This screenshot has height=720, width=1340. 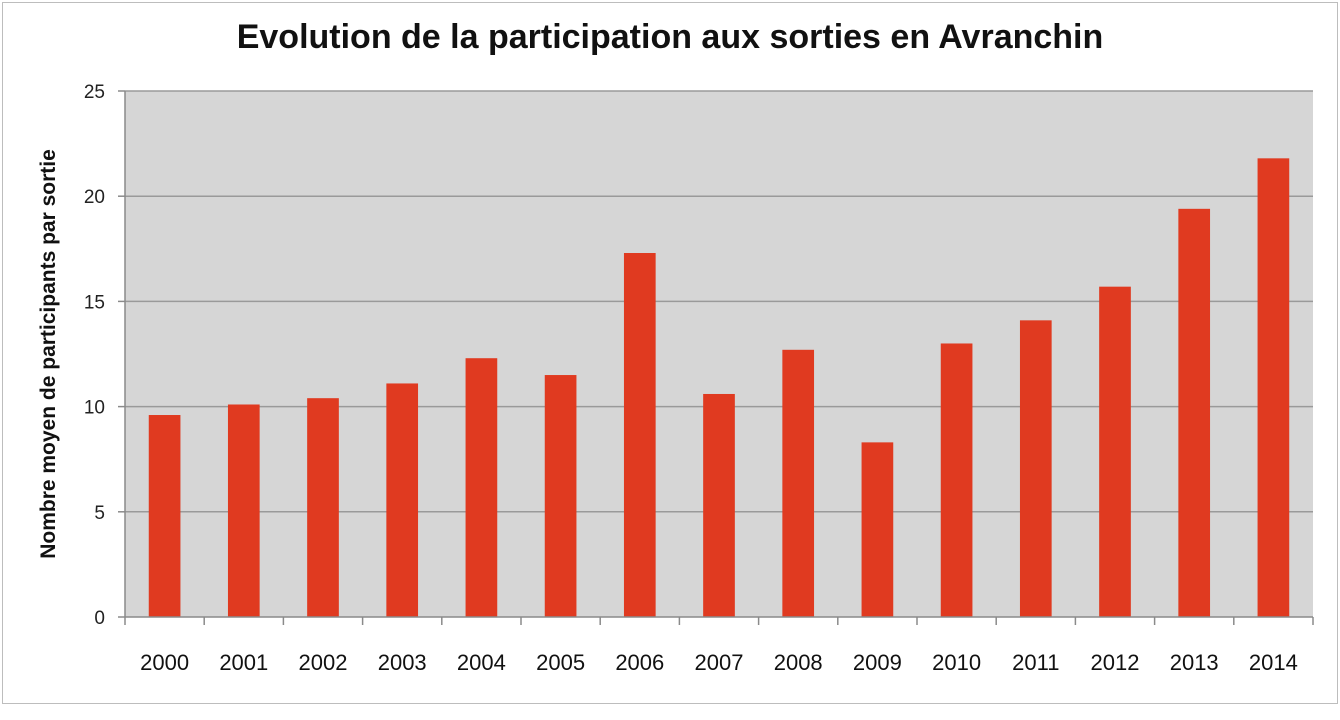 I want to click on y-tick-label: 25, so click(x=94, y=92).